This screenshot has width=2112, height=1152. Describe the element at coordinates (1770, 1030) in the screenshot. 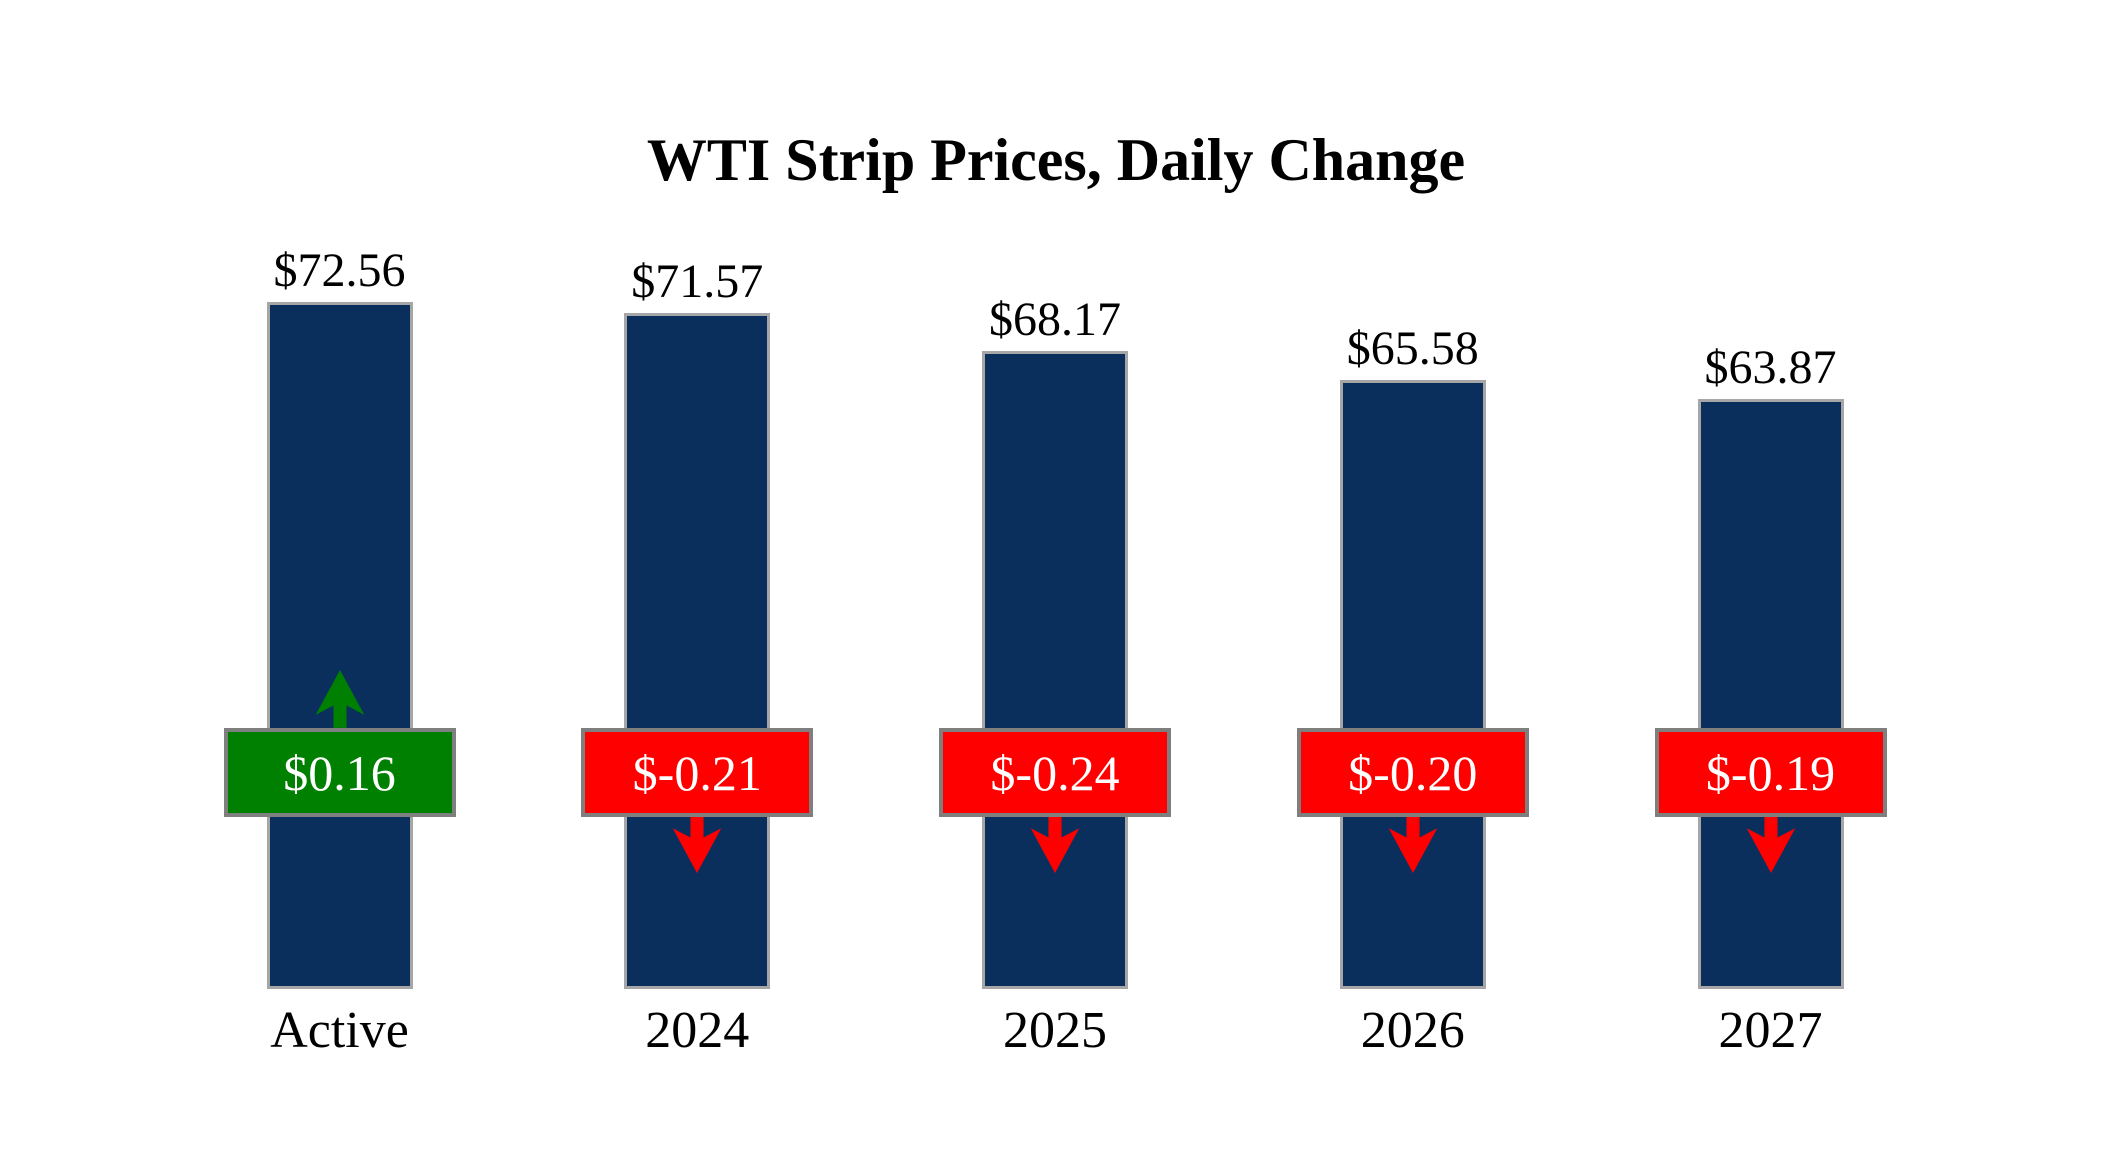

I see `category-label: 2027` at that location.